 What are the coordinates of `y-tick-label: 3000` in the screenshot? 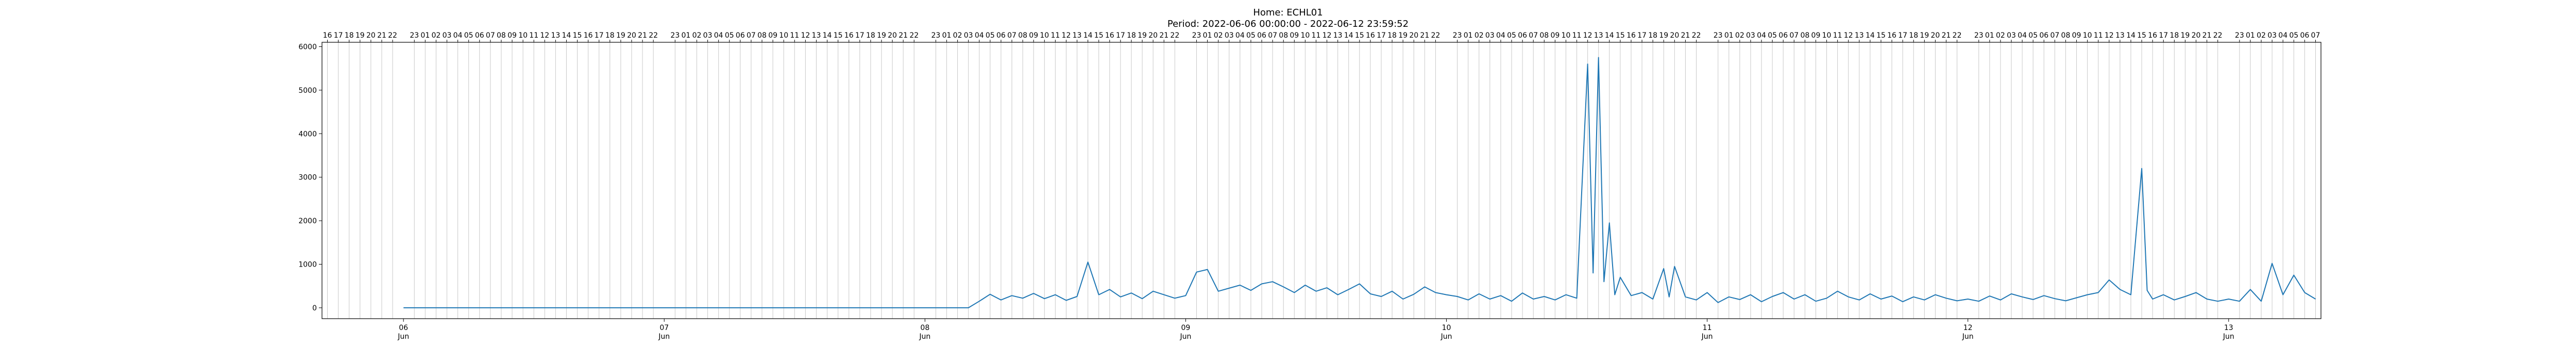 It's located at (307, 178).